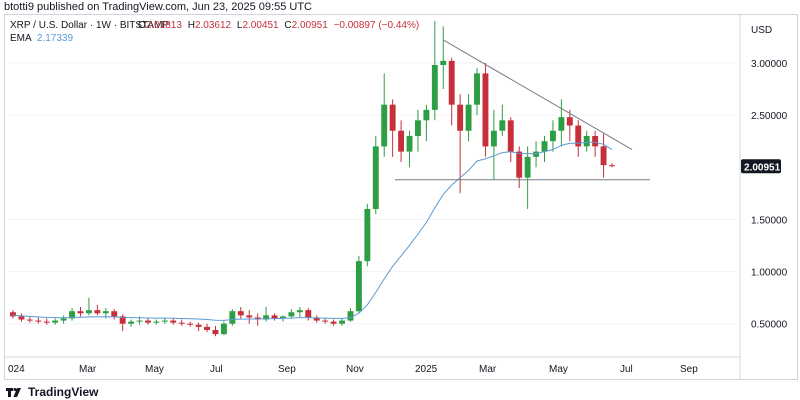 Image resolution: width=800 pixels, height=400 pixels. What do you see at coordinates (260, 25) in the screenshot?
I see `low-value: 2.00451` at bounding box center [260, 25].